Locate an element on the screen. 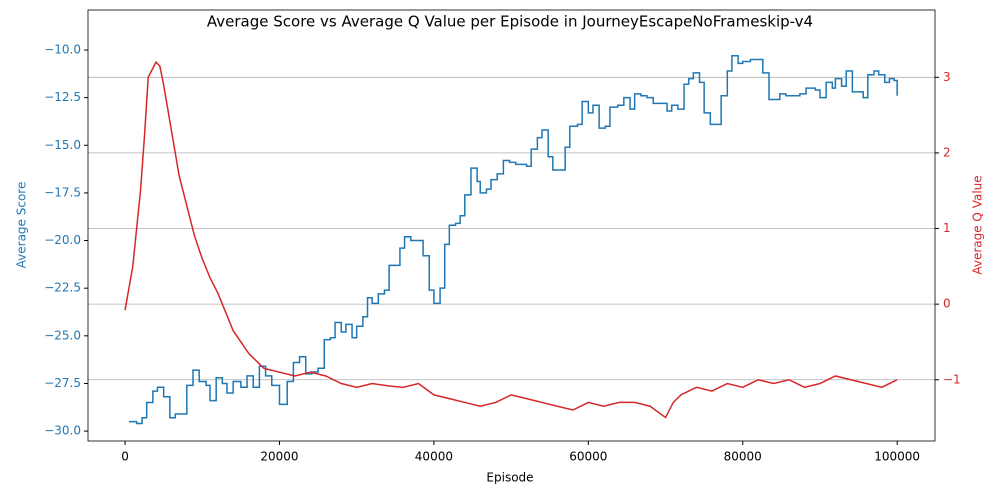 The width and height of the screenshot is (1000, 500). y2-tick-label: 1 is located at coordinates (947, 228).